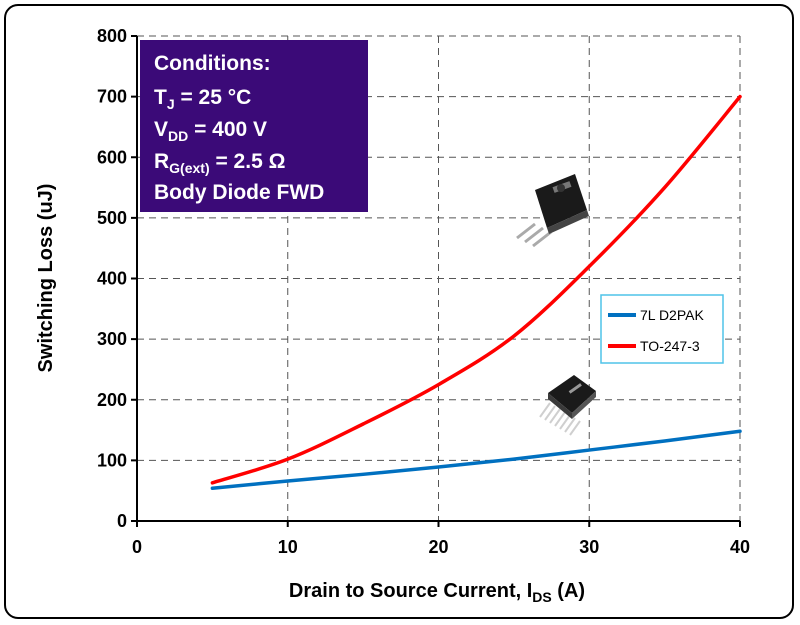 The height and width of the screenshot is (625, 800). I want to click on legend-box, so click(662, 329).